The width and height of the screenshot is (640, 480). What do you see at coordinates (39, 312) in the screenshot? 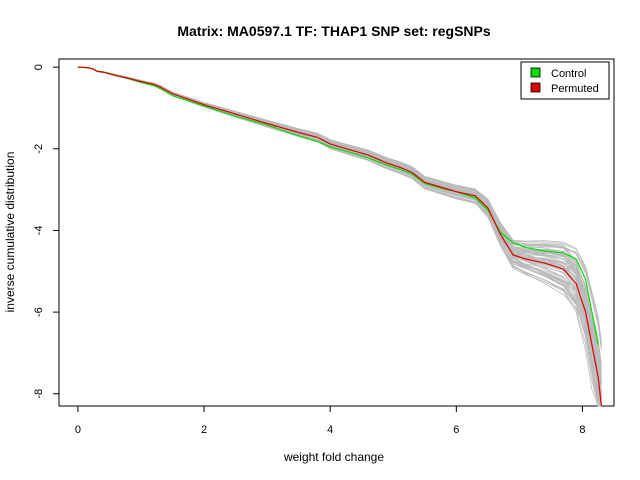
I see `y-tick-label: -6` at bounding box center [39, 312].